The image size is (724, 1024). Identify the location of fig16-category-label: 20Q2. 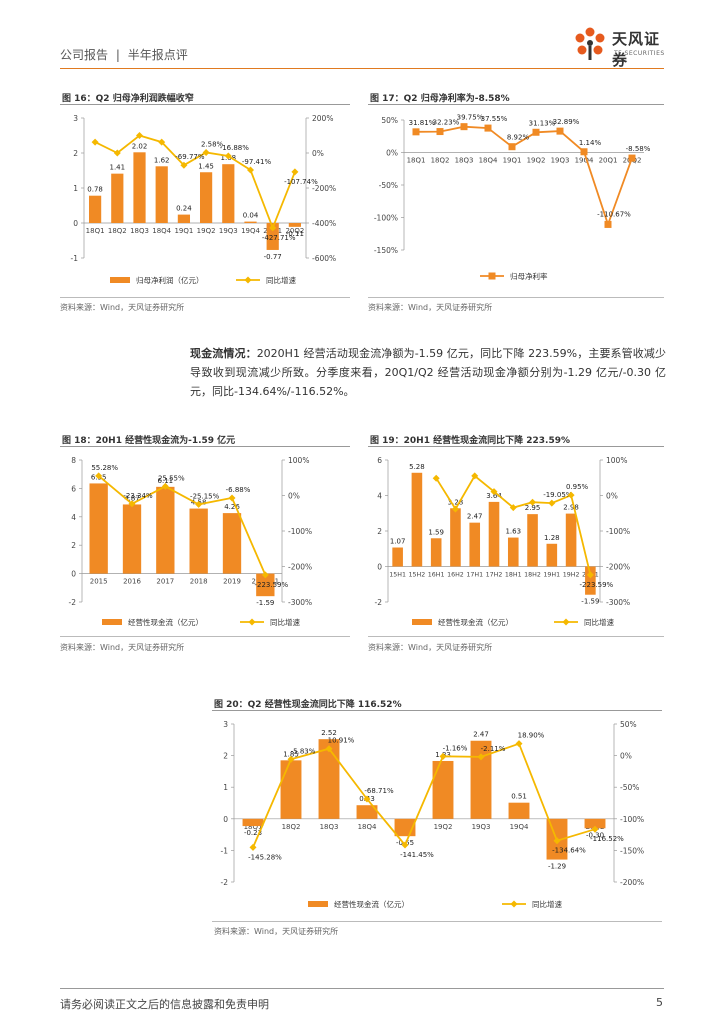
(294, 231).